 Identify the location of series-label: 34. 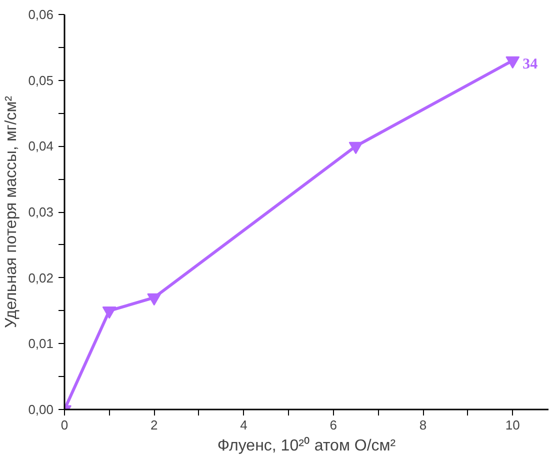
(530, 64).